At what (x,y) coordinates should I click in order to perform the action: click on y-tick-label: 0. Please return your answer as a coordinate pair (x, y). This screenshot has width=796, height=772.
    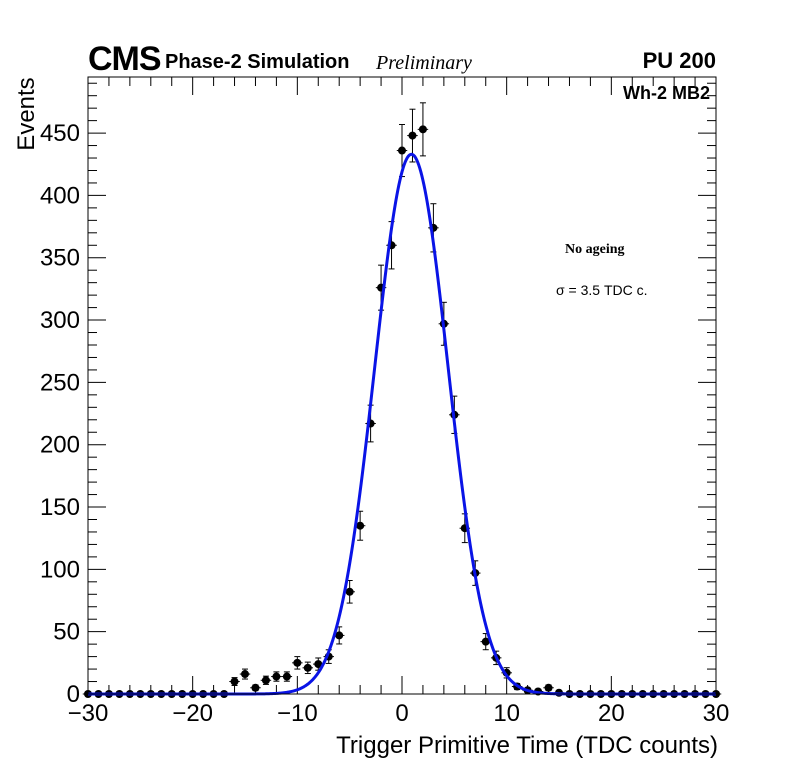
    Looking at the image, I should click on (73, 694).